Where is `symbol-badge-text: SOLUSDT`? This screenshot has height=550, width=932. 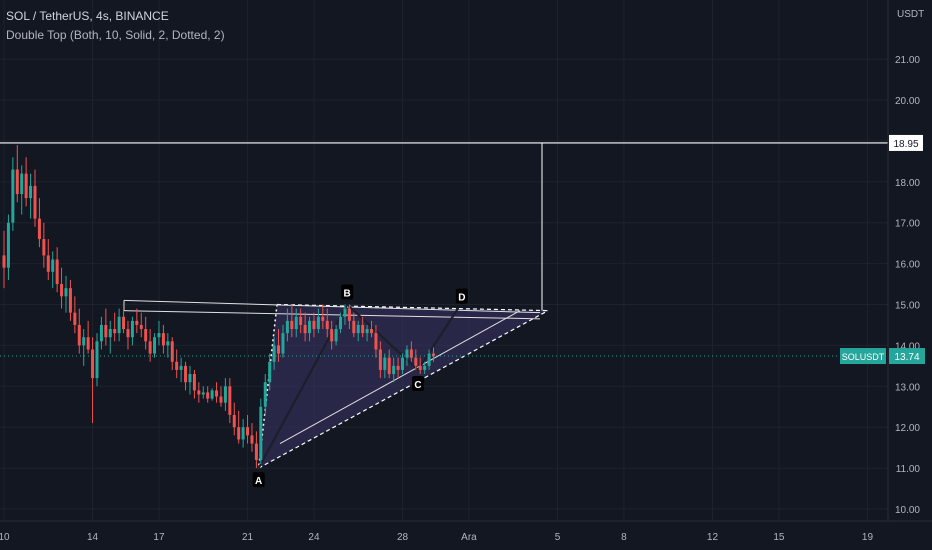 symbol-badge-text: SOLUSDT is located at coordinates (863, 357).